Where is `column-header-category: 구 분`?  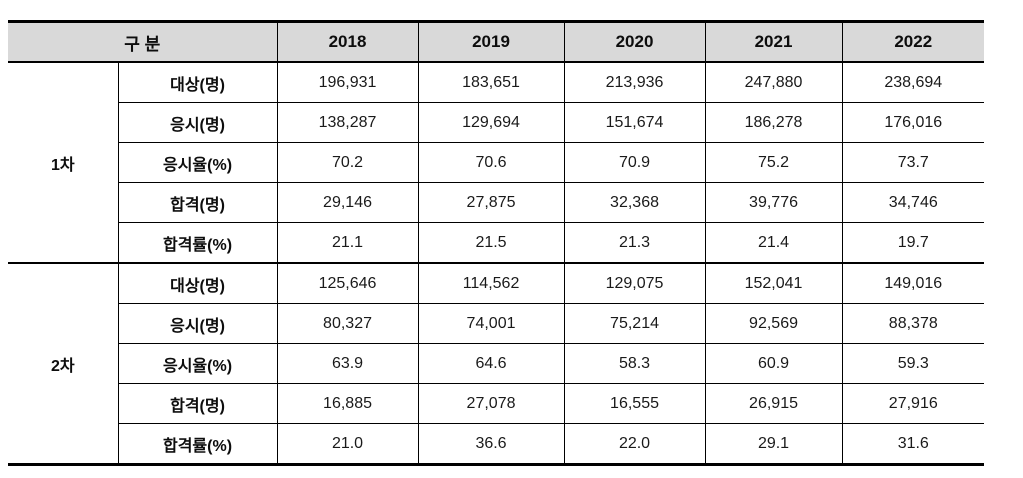
column-header-category: 구 분 is located at coordinates (143, 42).